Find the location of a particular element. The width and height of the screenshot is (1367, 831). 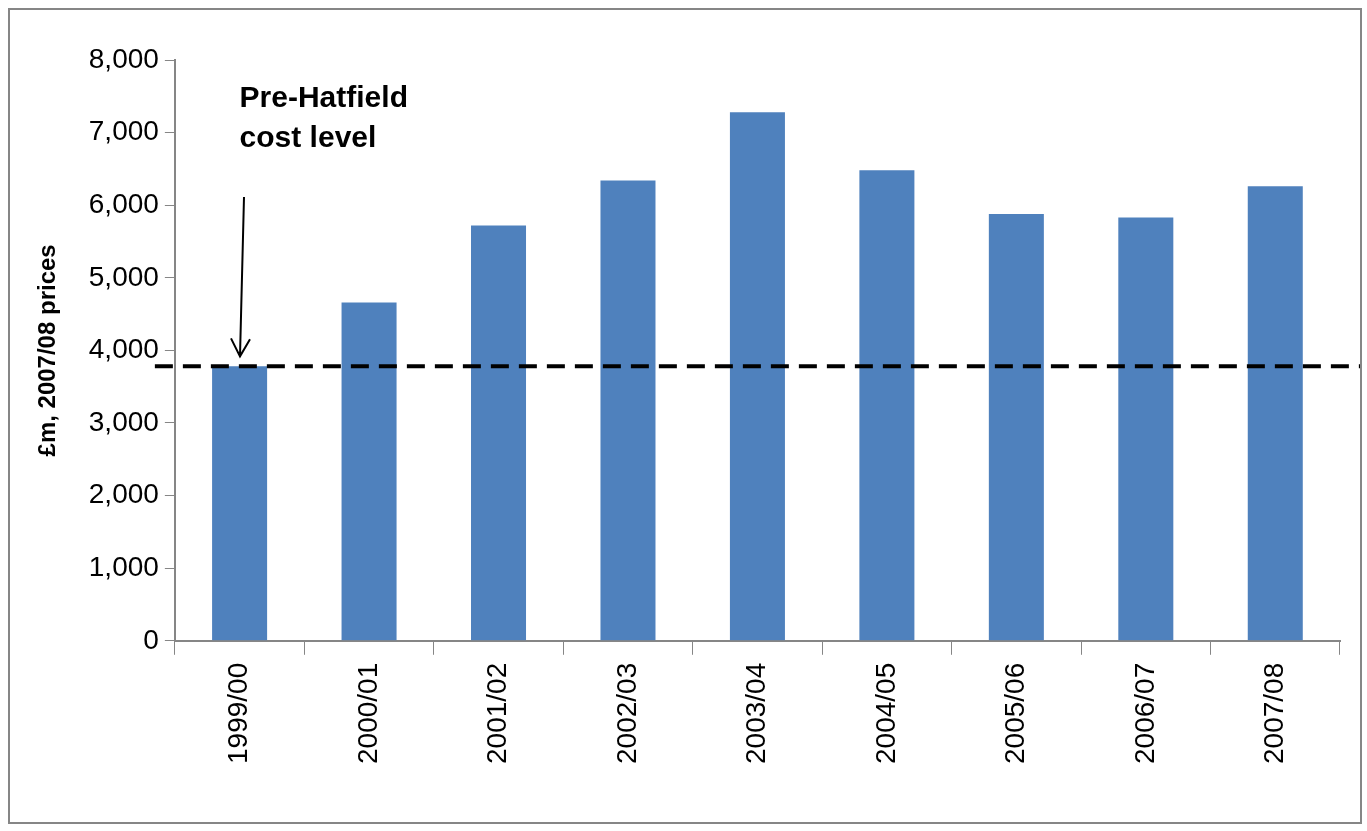

annotation: Pre-Hatfield cost level is located at coordinates (323, 116).